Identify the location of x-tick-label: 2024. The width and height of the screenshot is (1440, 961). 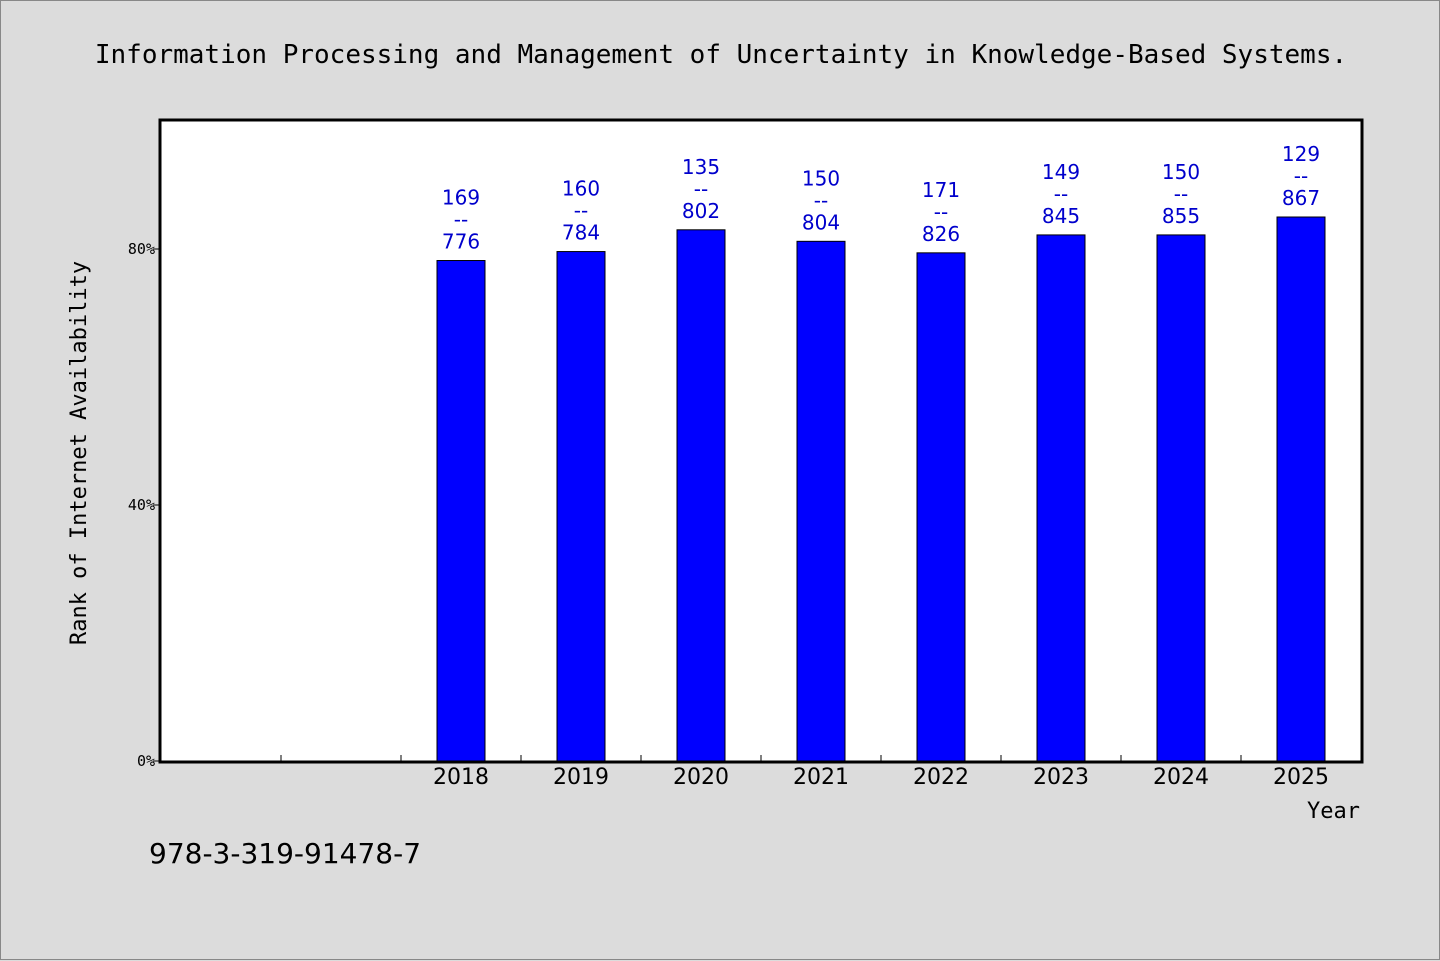
(1181, 777).